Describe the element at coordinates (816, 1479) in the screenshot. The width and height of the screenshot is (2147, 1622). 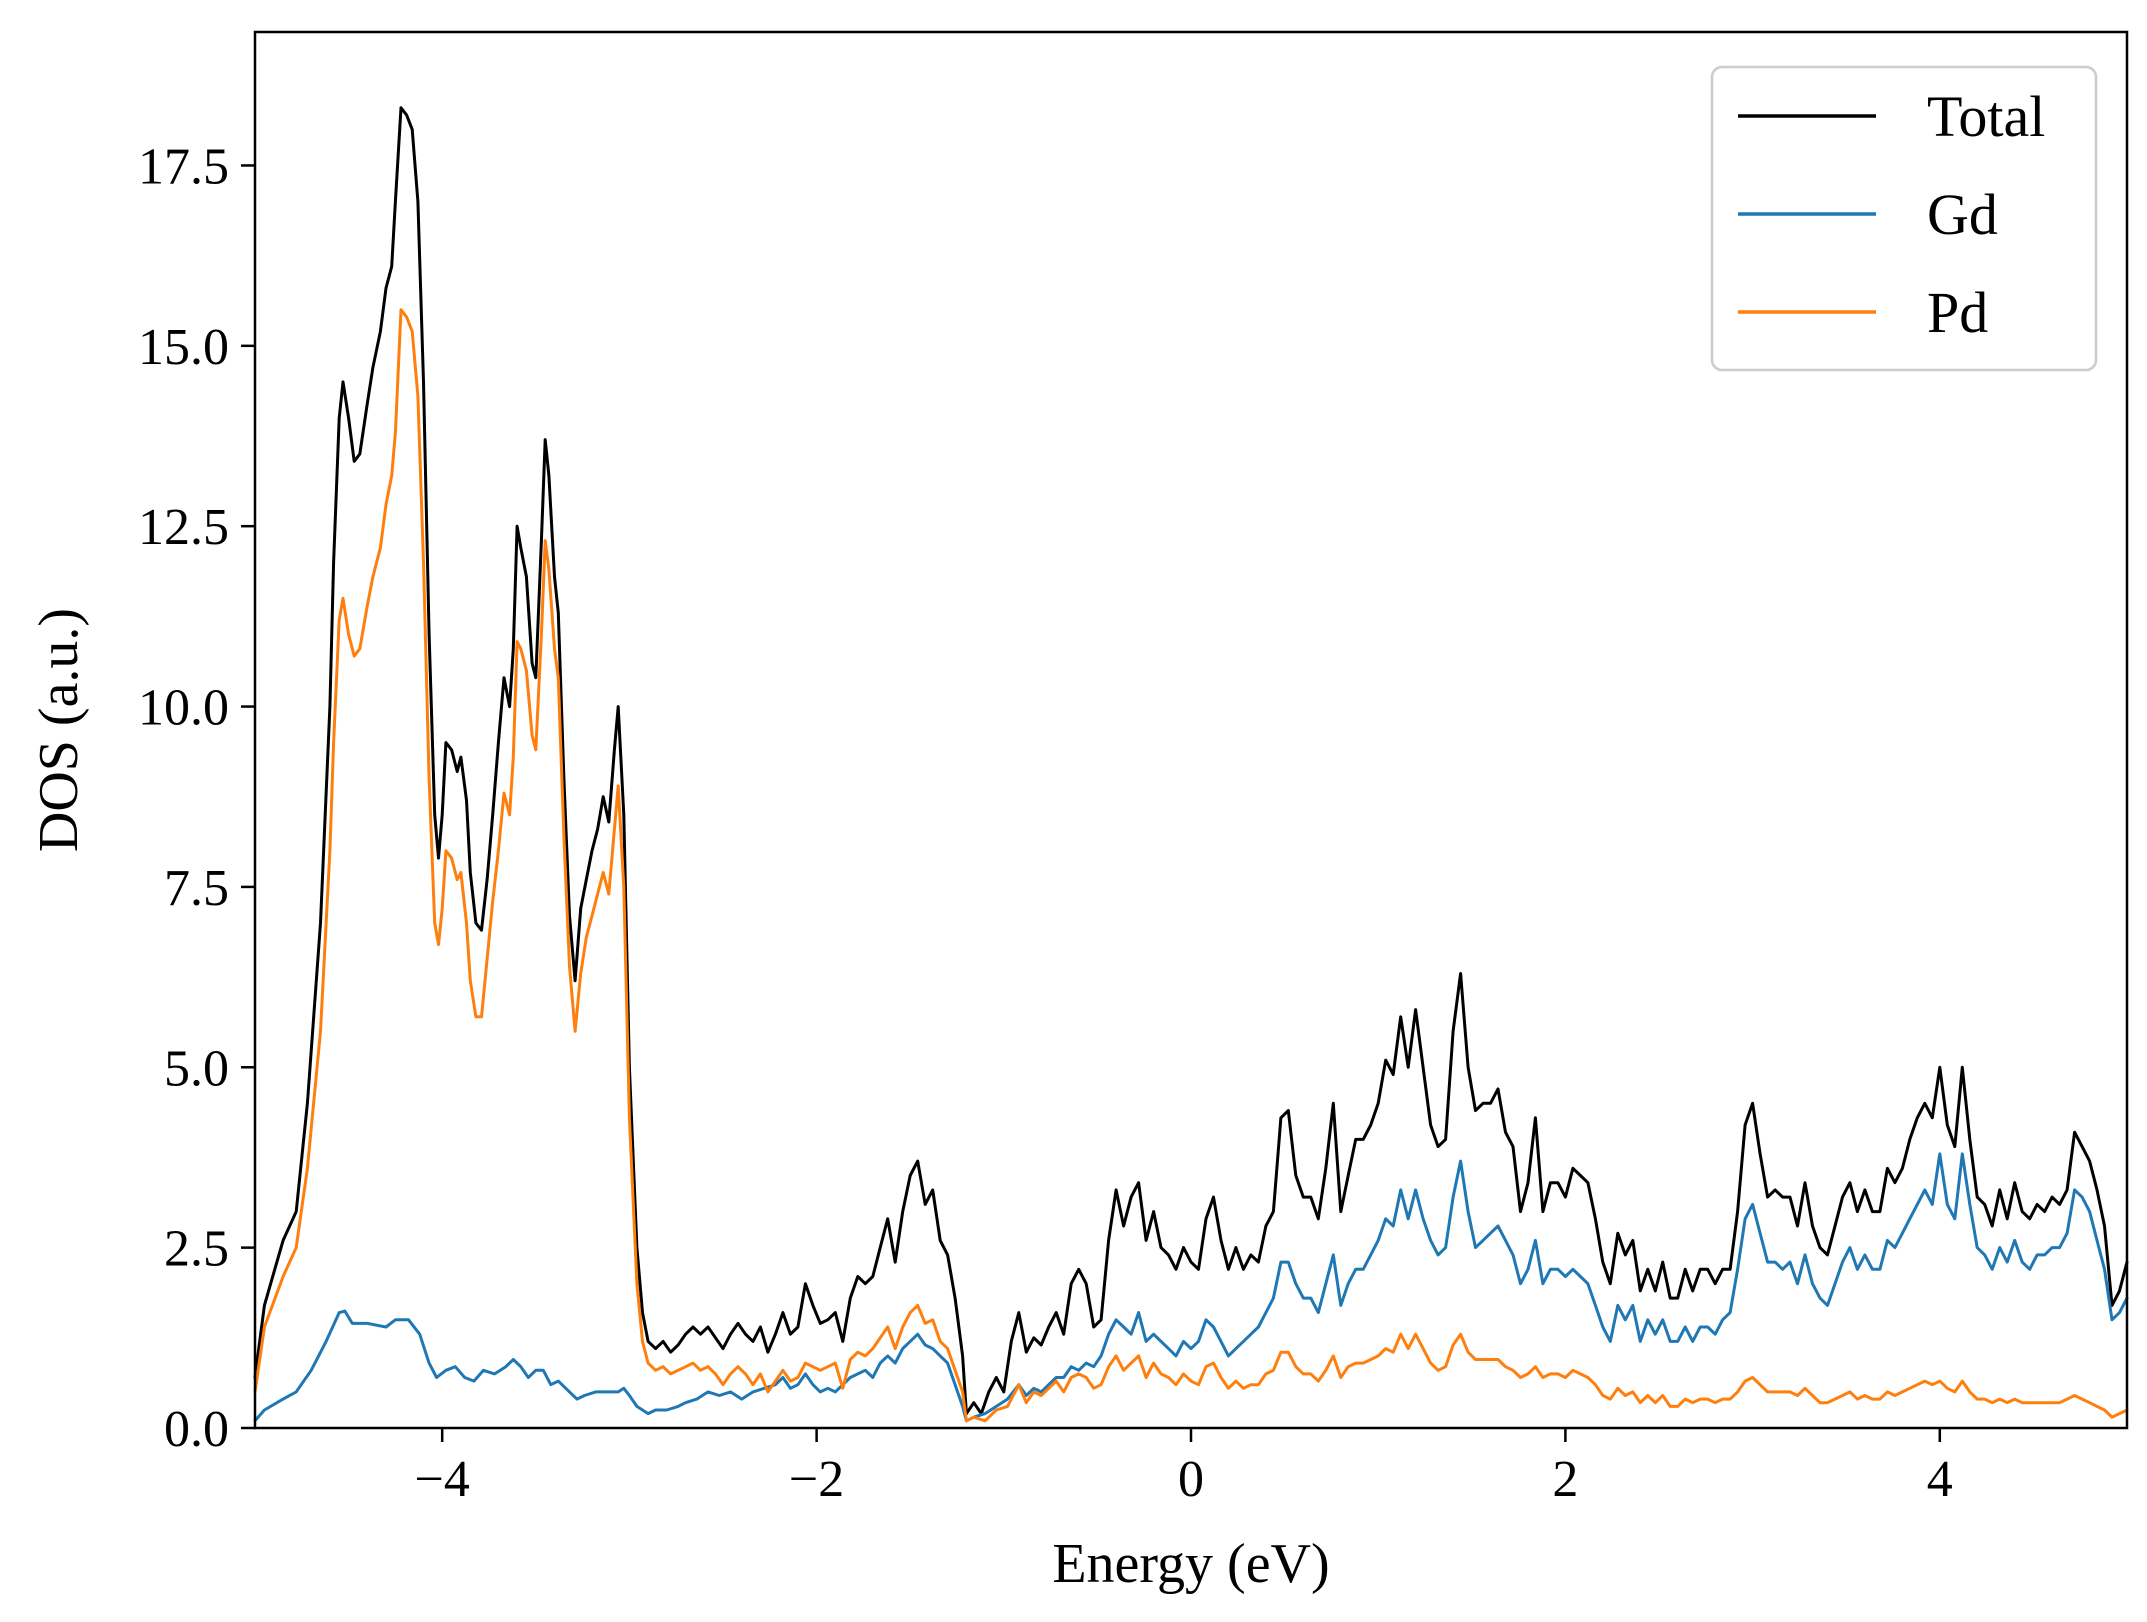
I see `x-tick-label: −2` at that location.